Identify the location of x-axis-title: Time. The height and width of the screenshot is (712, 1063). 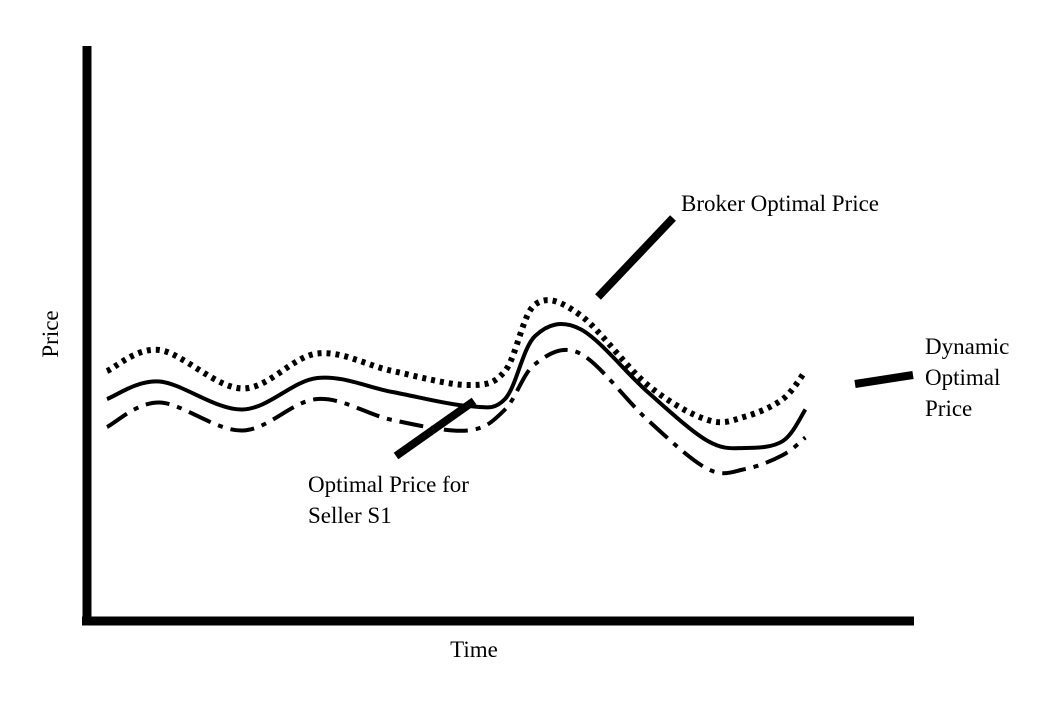
(474, 649).